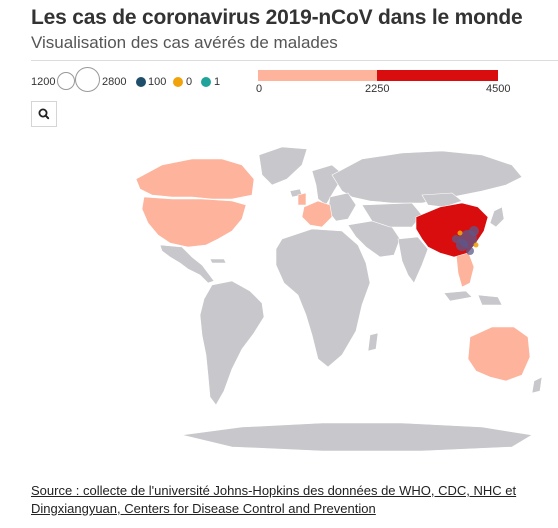 This screenshot has height=528, width=558. Describe the element at coordinates (217, 82) in the screenshot. I see `dot-legend-label: 1` at that location.